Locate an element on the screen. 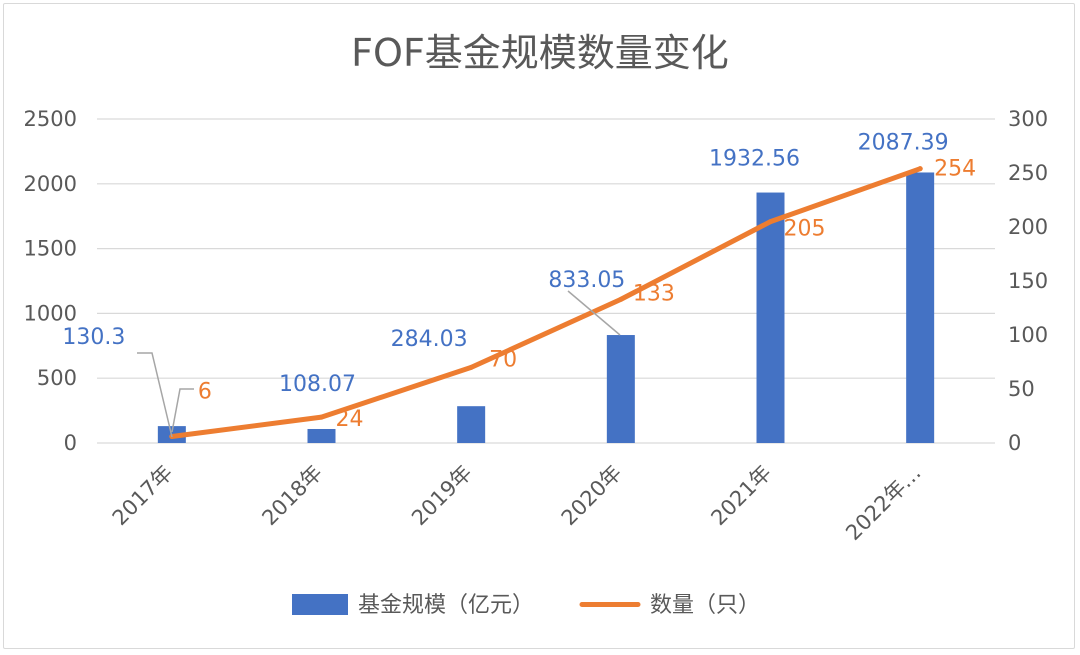 The width and height of the screenshot is (1080, 655). left-tick-label: 2500 is located at coordinates (50, 119).